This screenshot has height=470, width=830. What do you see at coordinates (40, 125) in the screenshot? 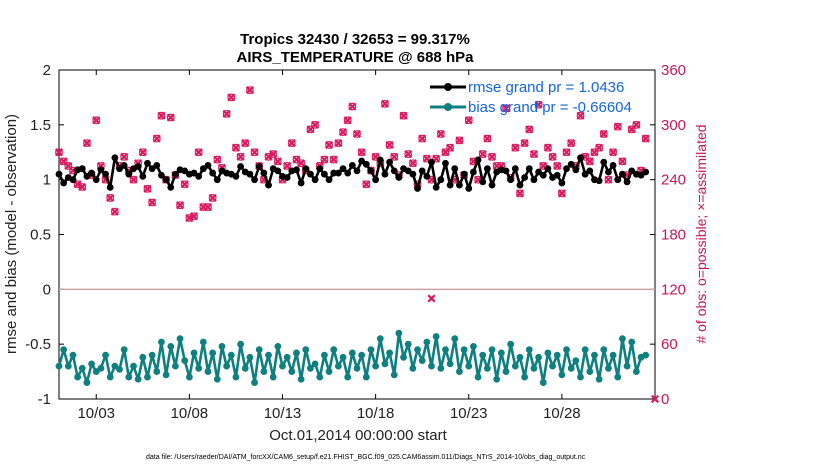
I see `y-tick-label: 1.5` at bounding box center [40, 125].